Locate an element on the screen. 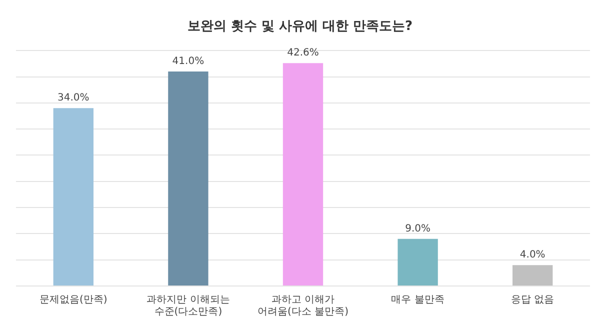 The height and width of the screenshot is (331, 600). chart-title: 보완의 횟수 및 사유에 대한 만족도는? is located at coordinates (300, 26).